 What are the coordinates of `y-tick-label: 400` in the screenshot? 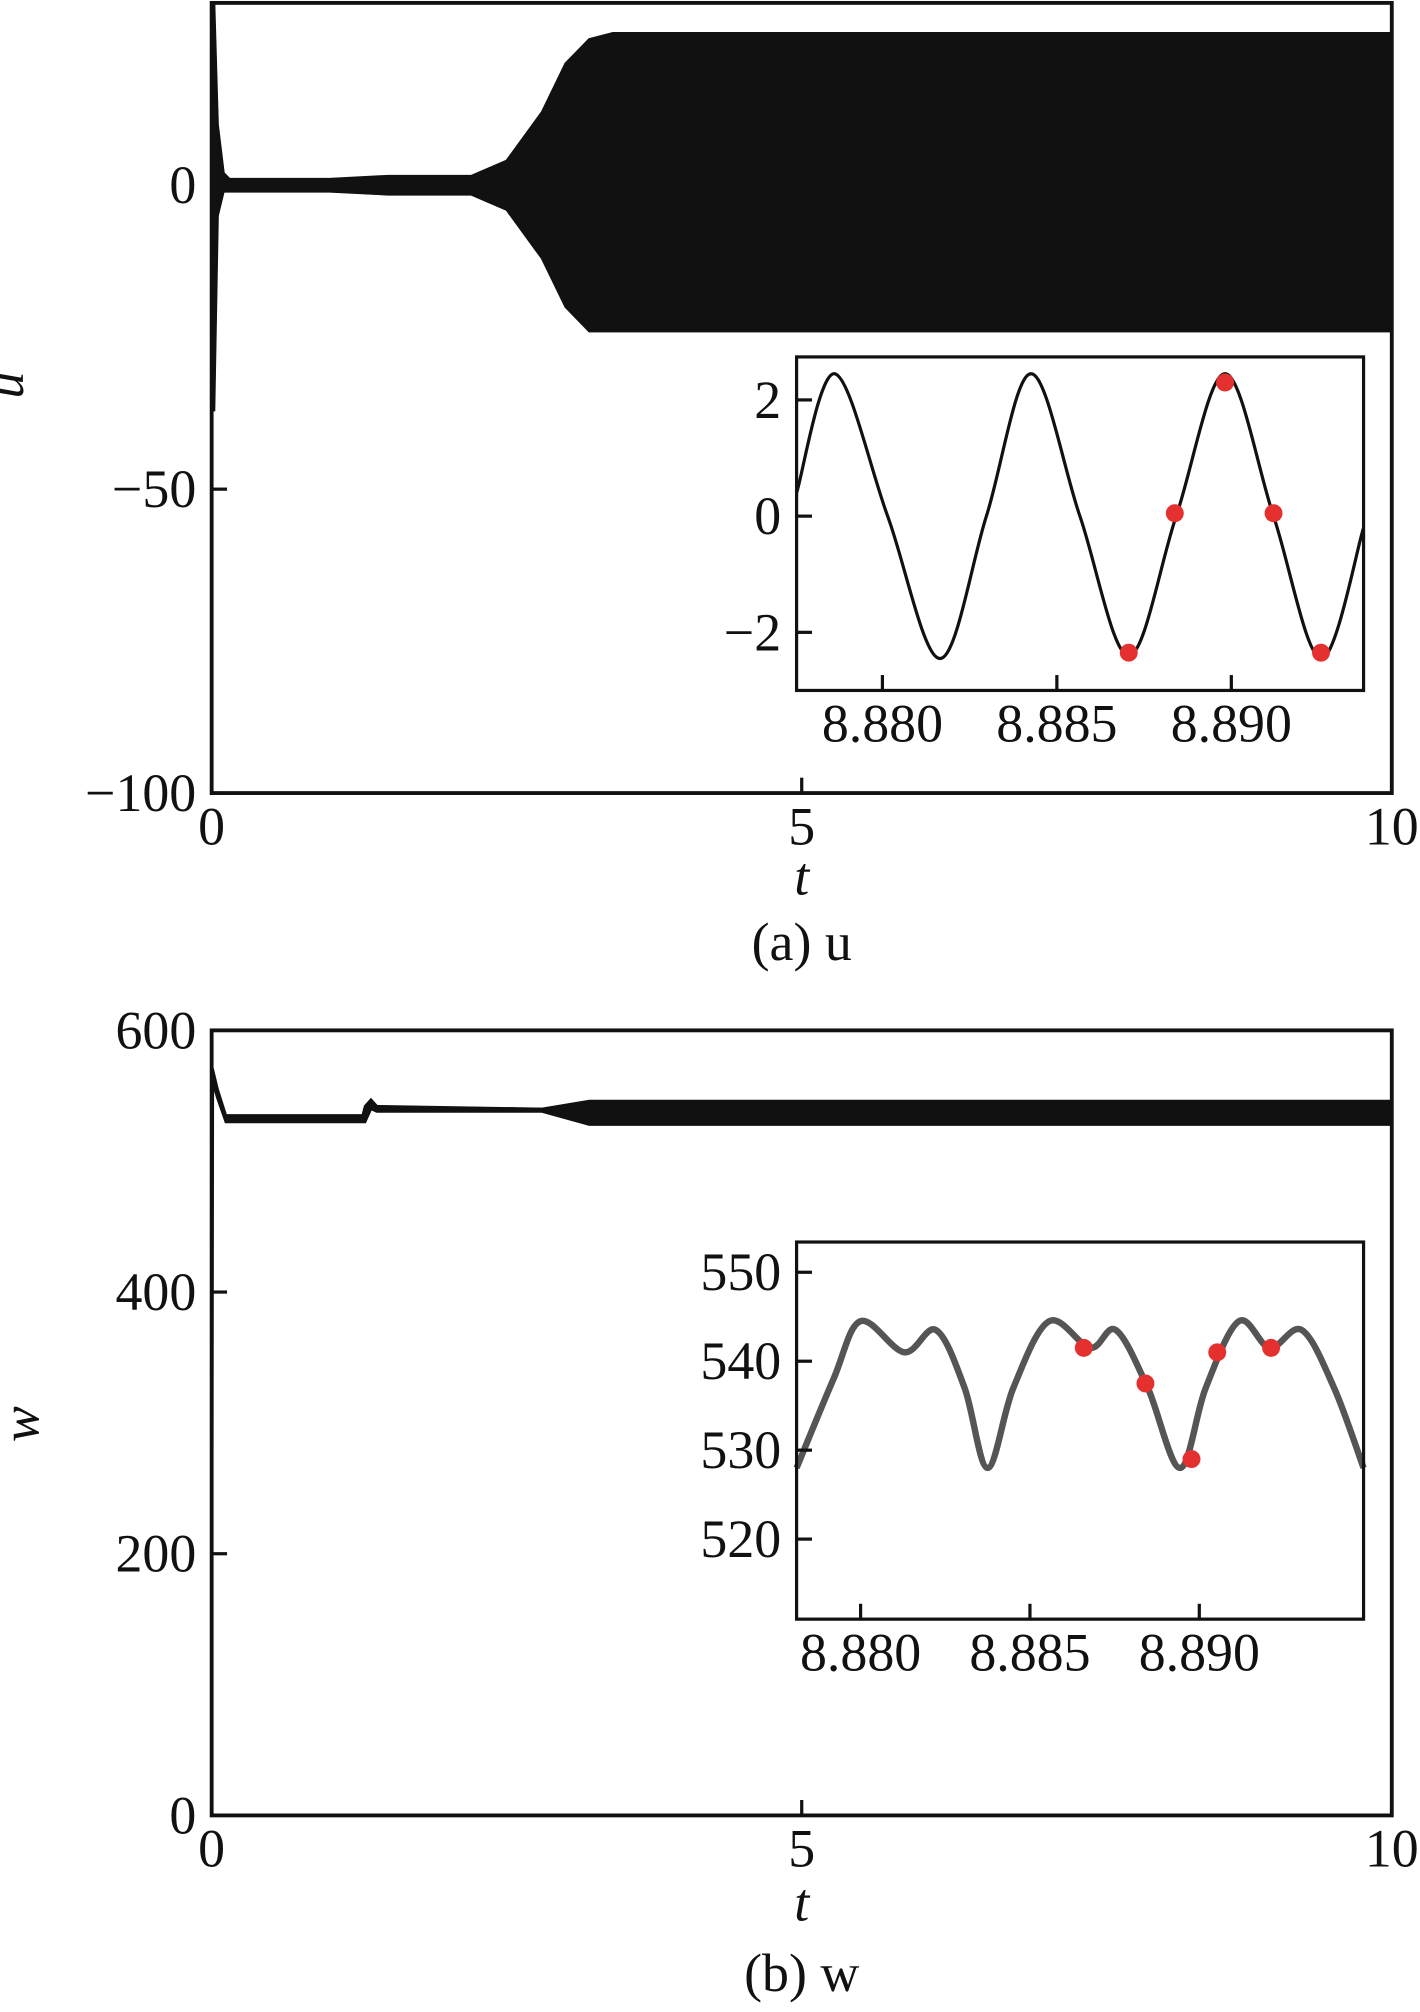 It's located at (155, 1292).